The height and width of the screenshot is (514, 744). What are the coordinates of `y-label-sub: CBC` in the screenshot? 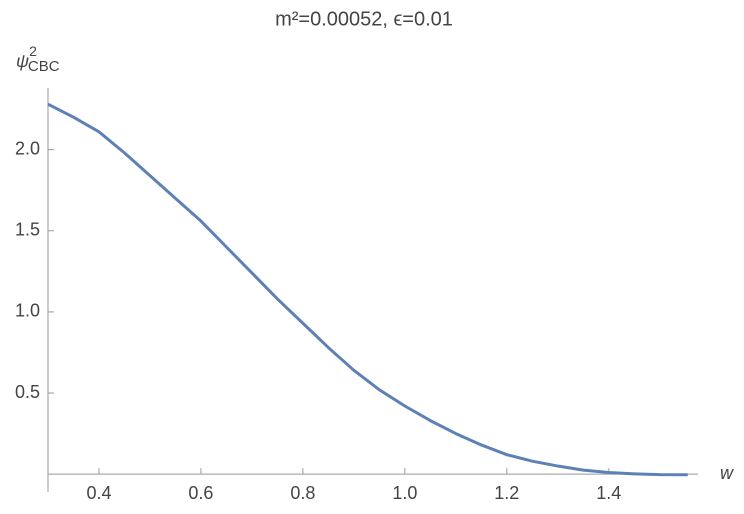 It's located at (44, 66).